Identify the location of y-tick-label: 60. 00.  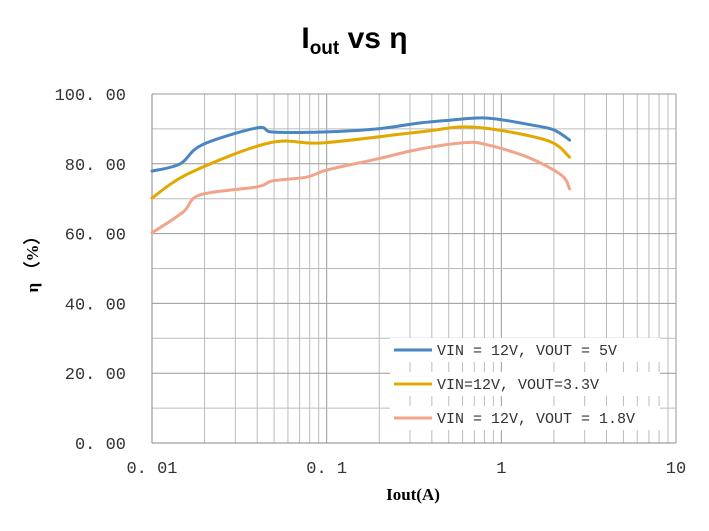
(95, 236).